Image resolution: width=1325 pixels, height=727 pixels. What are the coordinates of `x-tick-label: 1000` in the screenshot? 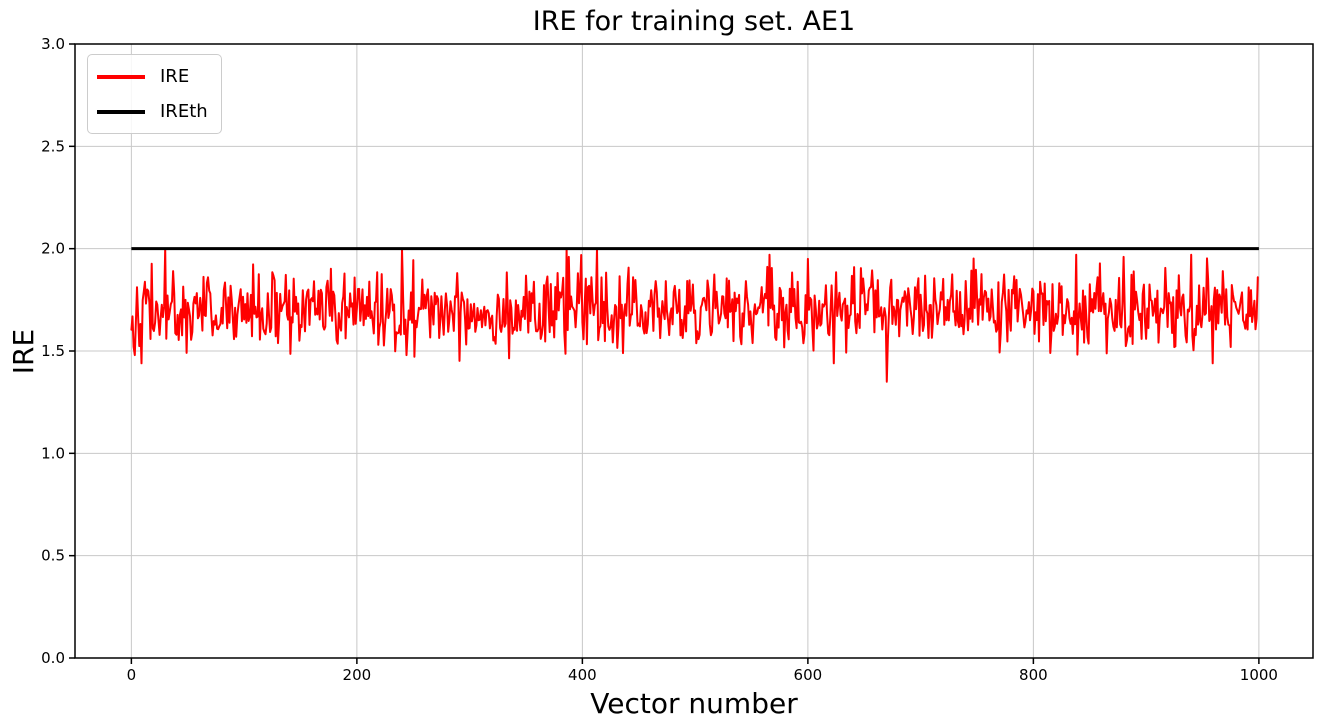 It's located at (1259, 675).